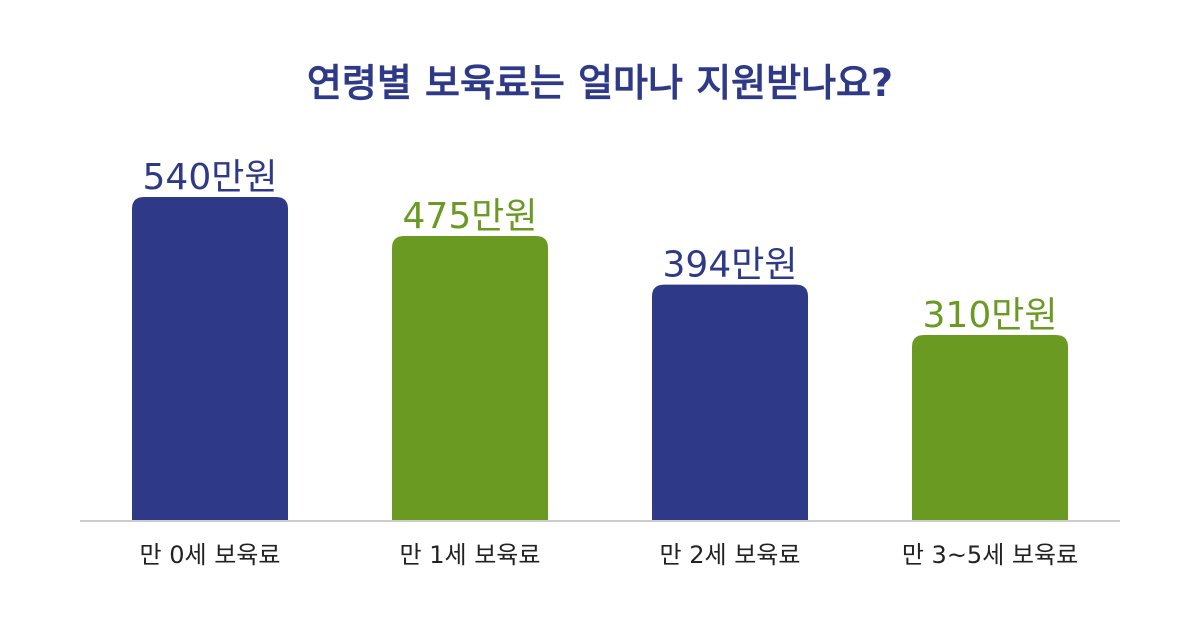 Image resolution: width=1200 pixels, height=630 pixels. I want to click on category-label-0: 만 0세 보육료, so click(210, 555).